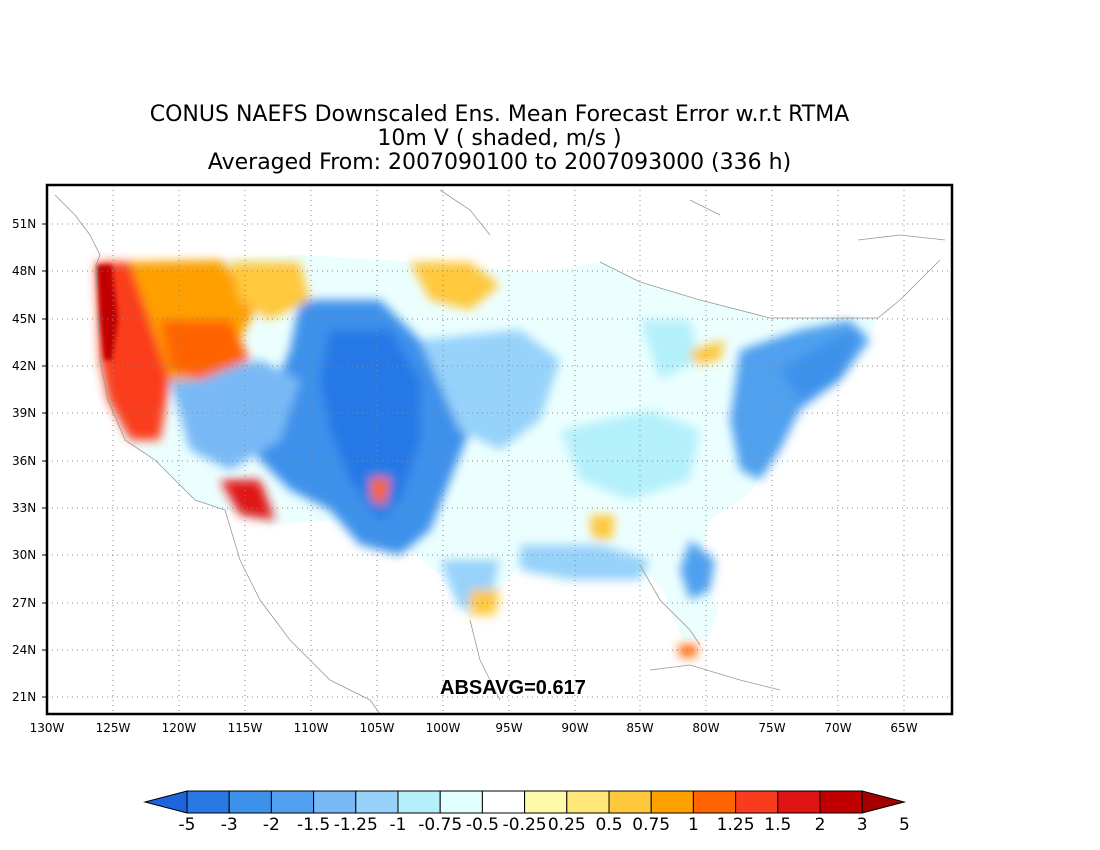 The height and width of the screenshot is (850, 1100). I want to click on lon-label-105w: 105W, so click(377, 728).